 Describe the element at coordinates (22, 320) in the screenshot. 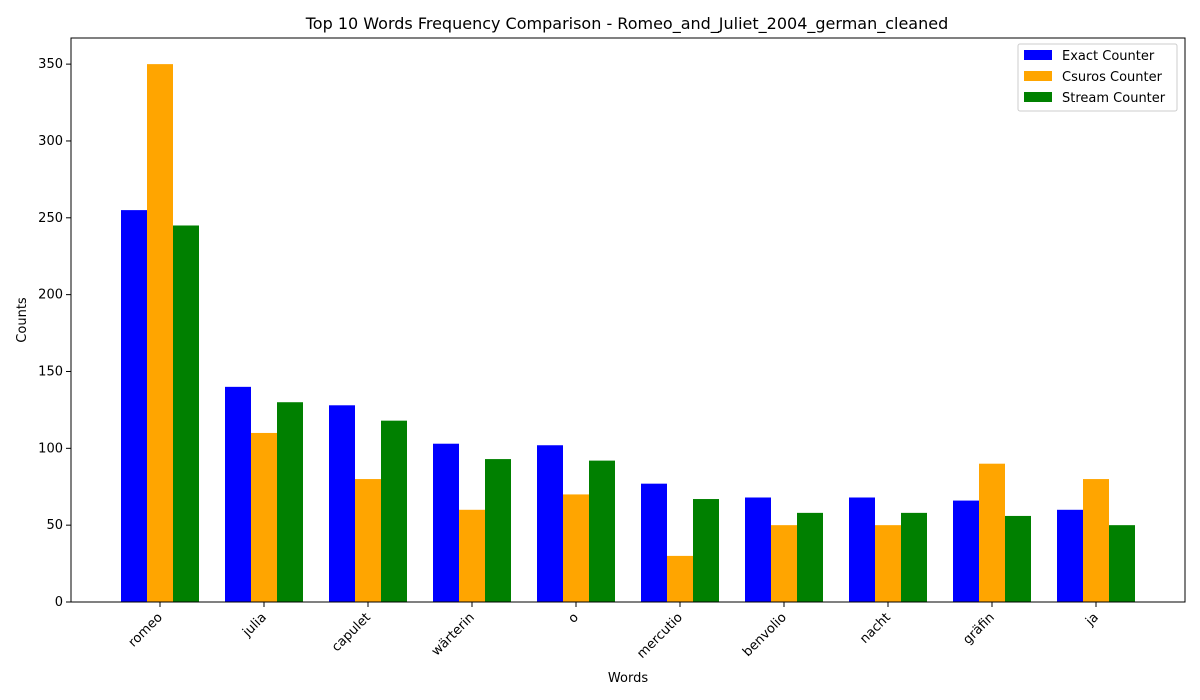

I see `y-axis-label: Counts` at that location.